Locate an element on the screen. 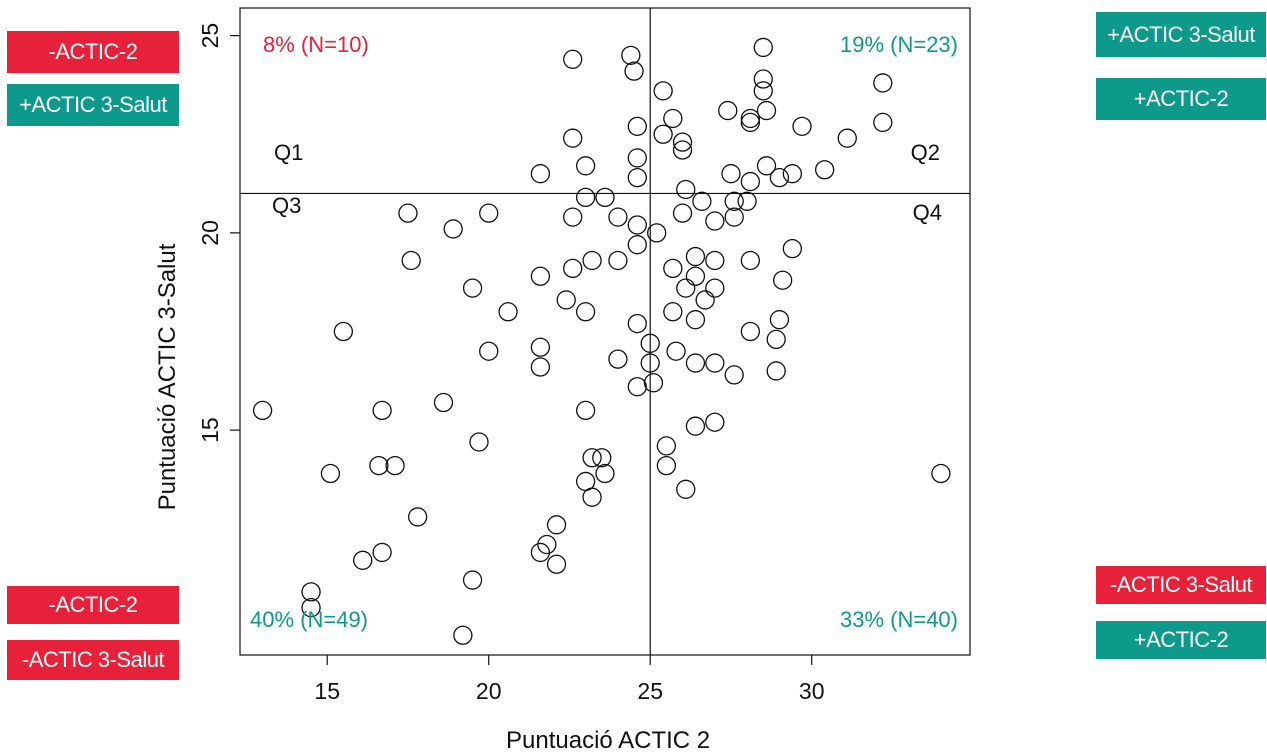  x-tick-label-15: 15 is located at coordinates (327, 691).